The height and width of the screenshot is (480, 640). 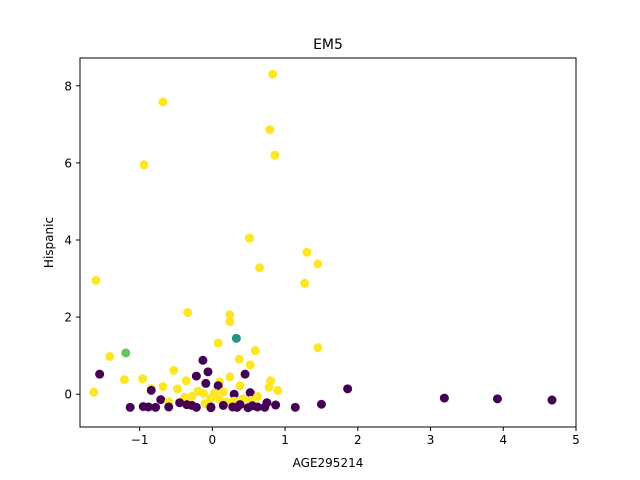 What do you see at coordinates (68, 395) in the screenshot?
I see `y-tick-label: 0` at bounding box center [68, 395].